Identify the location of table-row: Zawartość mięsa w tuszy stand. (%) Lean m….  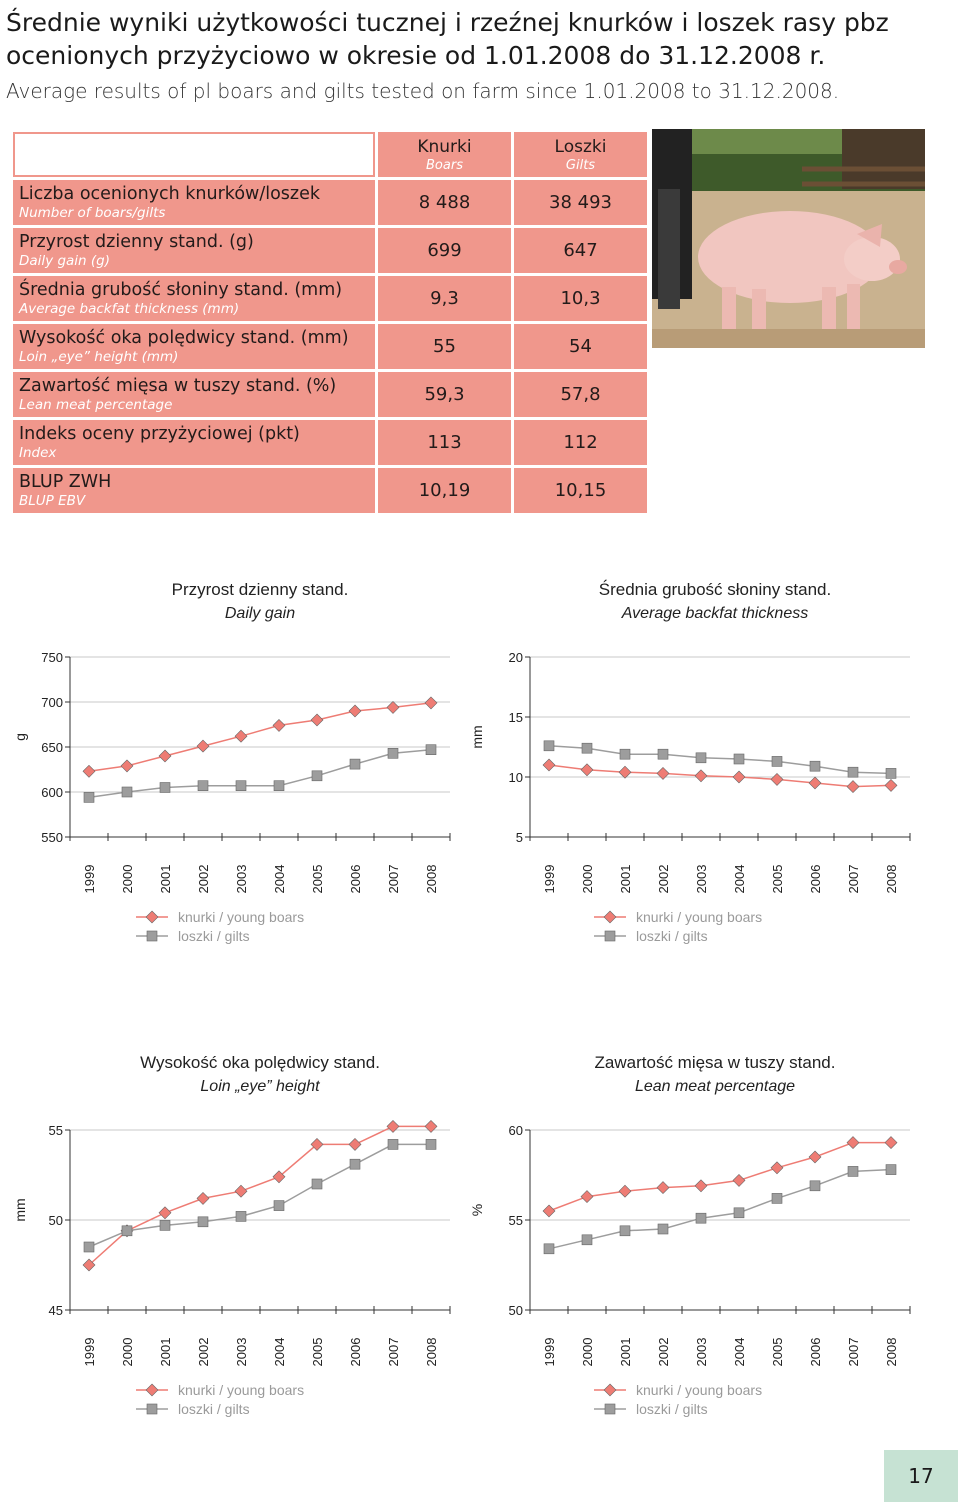
(330, 394).